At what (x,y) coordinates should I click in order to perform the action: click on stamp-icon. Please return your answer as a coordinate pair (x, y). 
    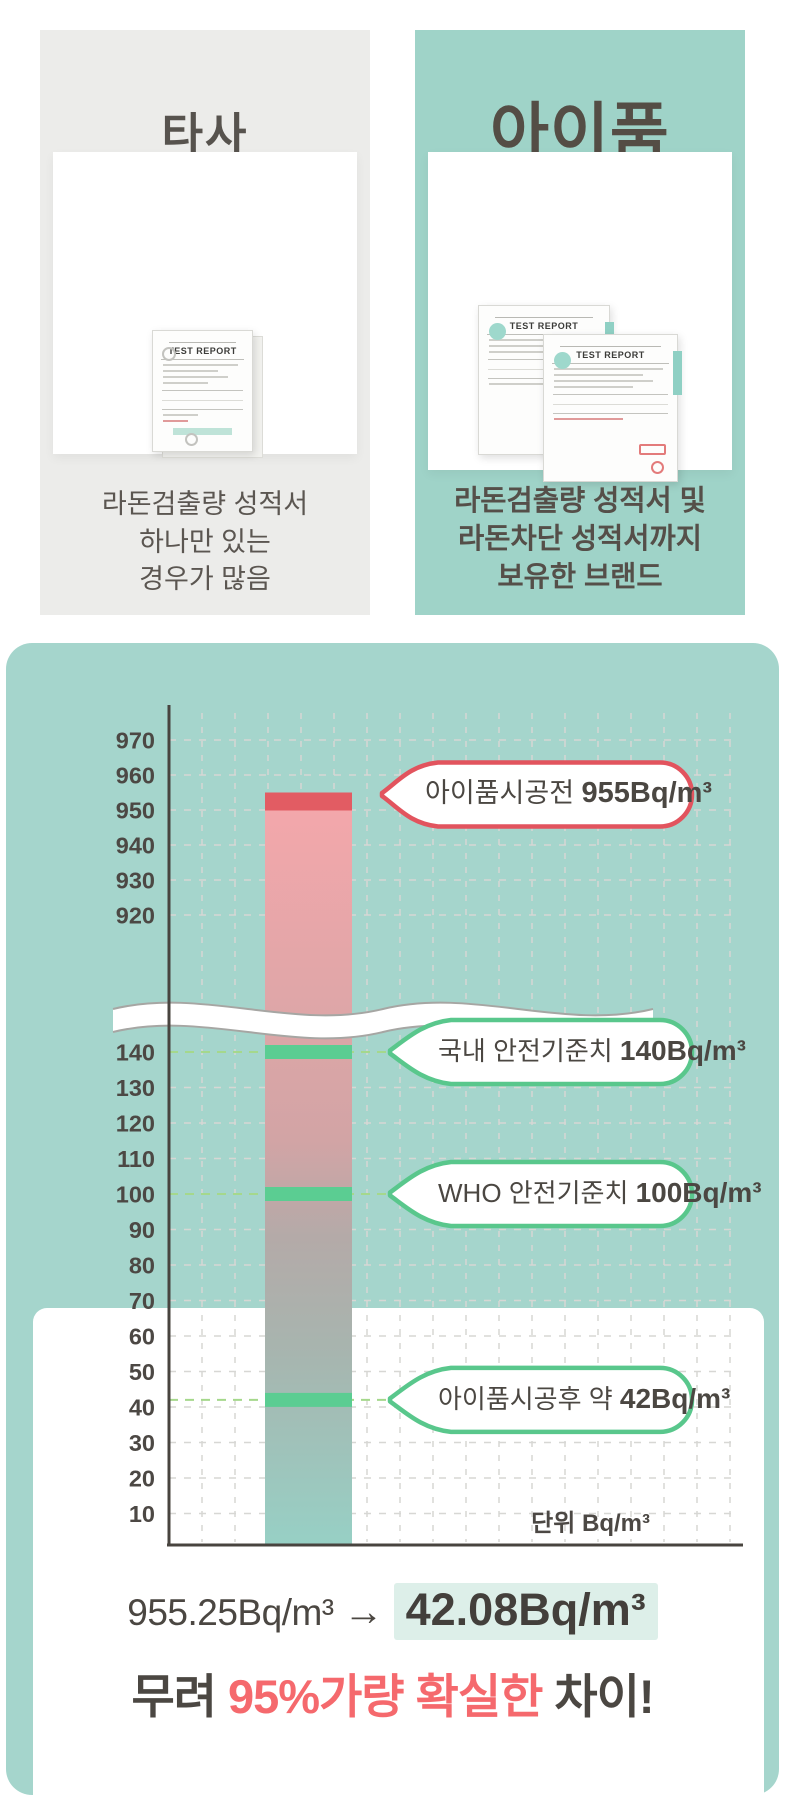
    Looking at the image, I should click on (191, 439).